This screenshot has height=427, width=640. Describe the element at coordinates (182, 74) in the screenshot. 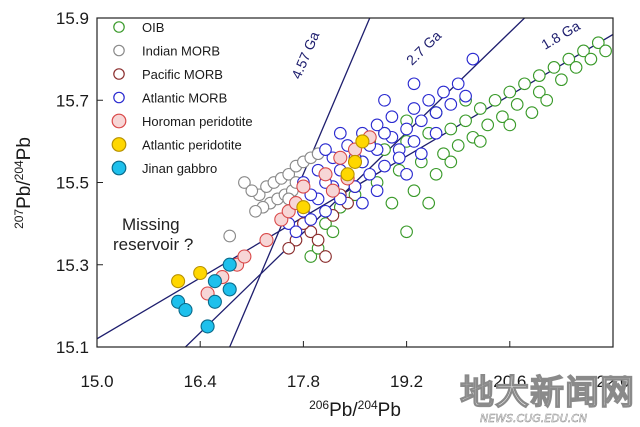

I see `legend-label: Pacific MORB` at that location.